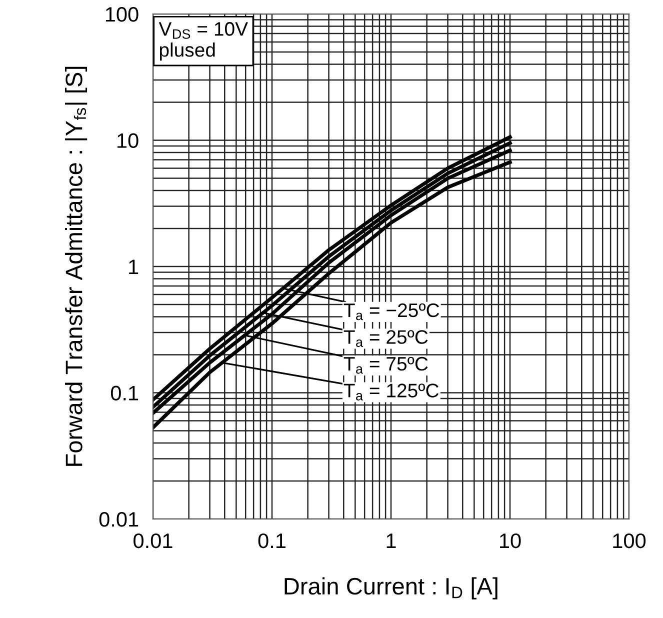  Describe the element at coordinates (203, 41) in the screenshot. I see `annotation: V$_{DS}$ = 10V plused` at that location.